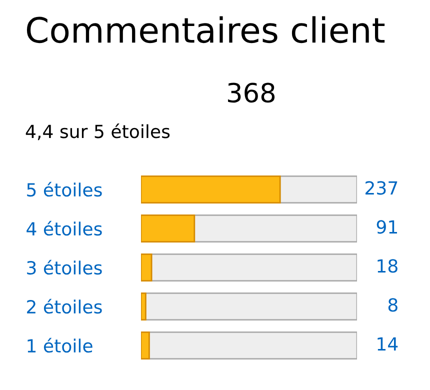  What do you see at coordinates (386, 227) in the screenshot?
I see `data-label: 91` at bounding box center [386, 227].